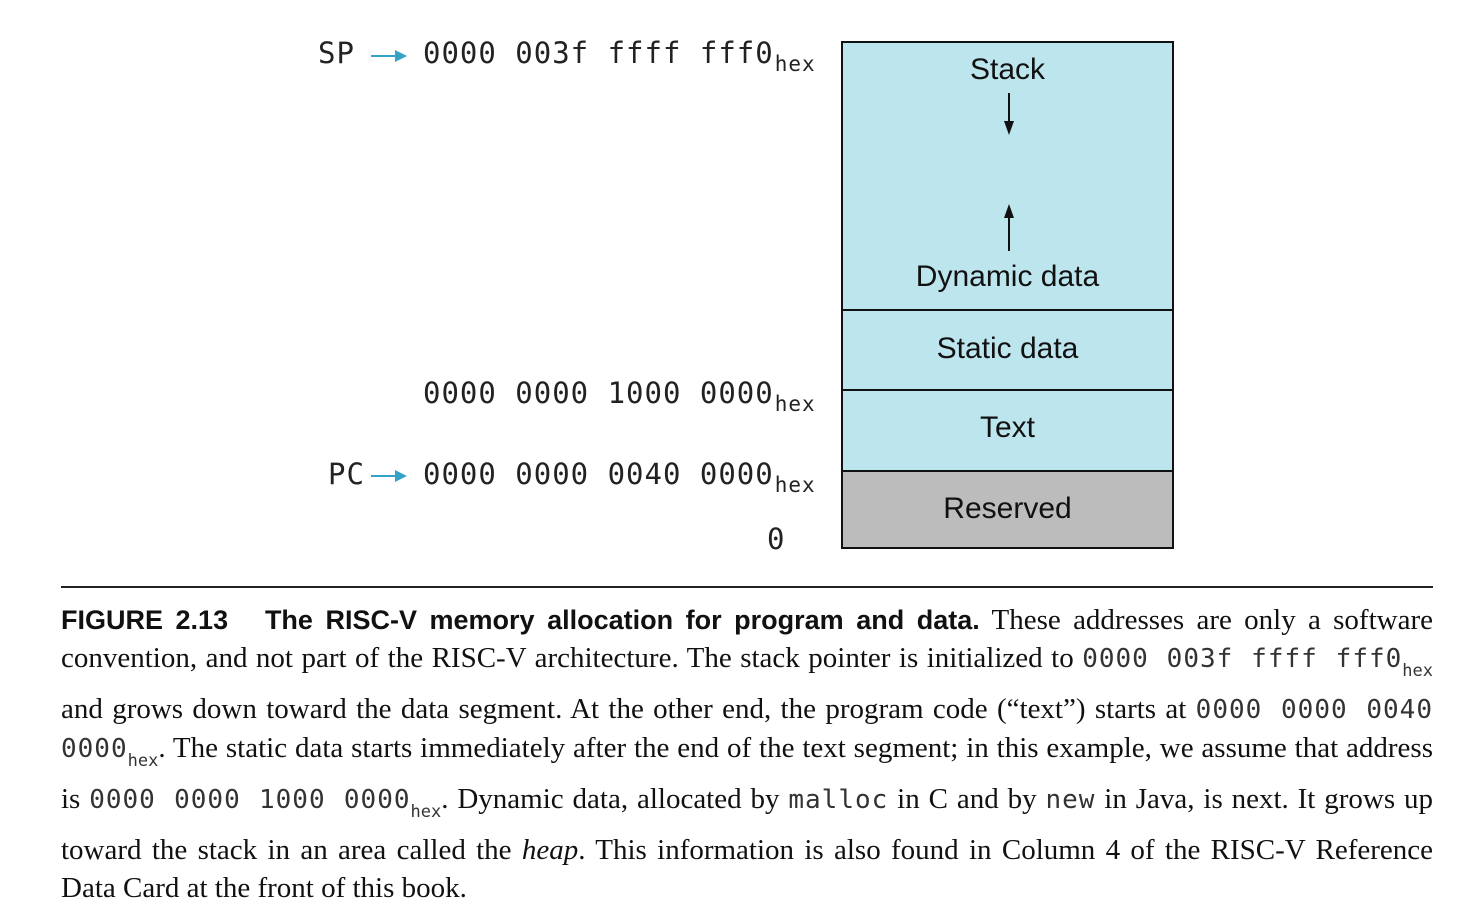 This screenshot has width=1466, height=907. I want to click on static-address-value: 0000 0000 1000 0000, so click(598, 393).